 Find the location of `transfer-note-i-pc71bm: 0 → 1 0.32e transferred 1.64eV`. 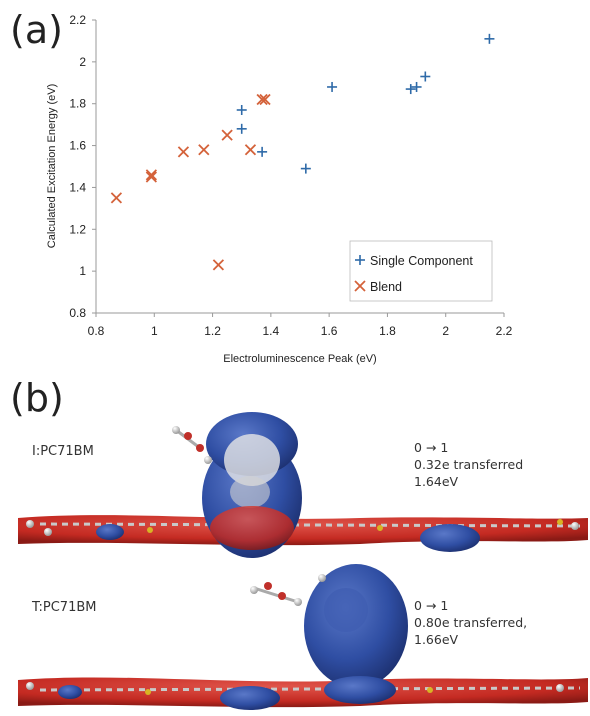

transfer-note-i-pc71bm: 0 → 1 0.32e transferred 1.64eV is located at coordinates (468, 464).